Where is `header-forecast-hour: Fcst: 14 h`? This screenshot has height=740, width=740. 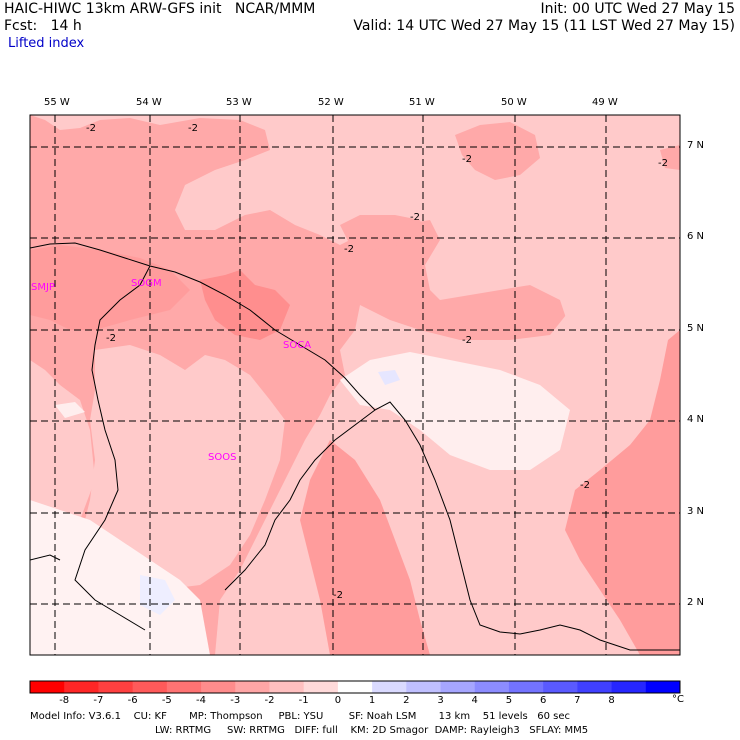 header-forecast-hour: Fcst: 14 h is located at coordinates (43, 26).